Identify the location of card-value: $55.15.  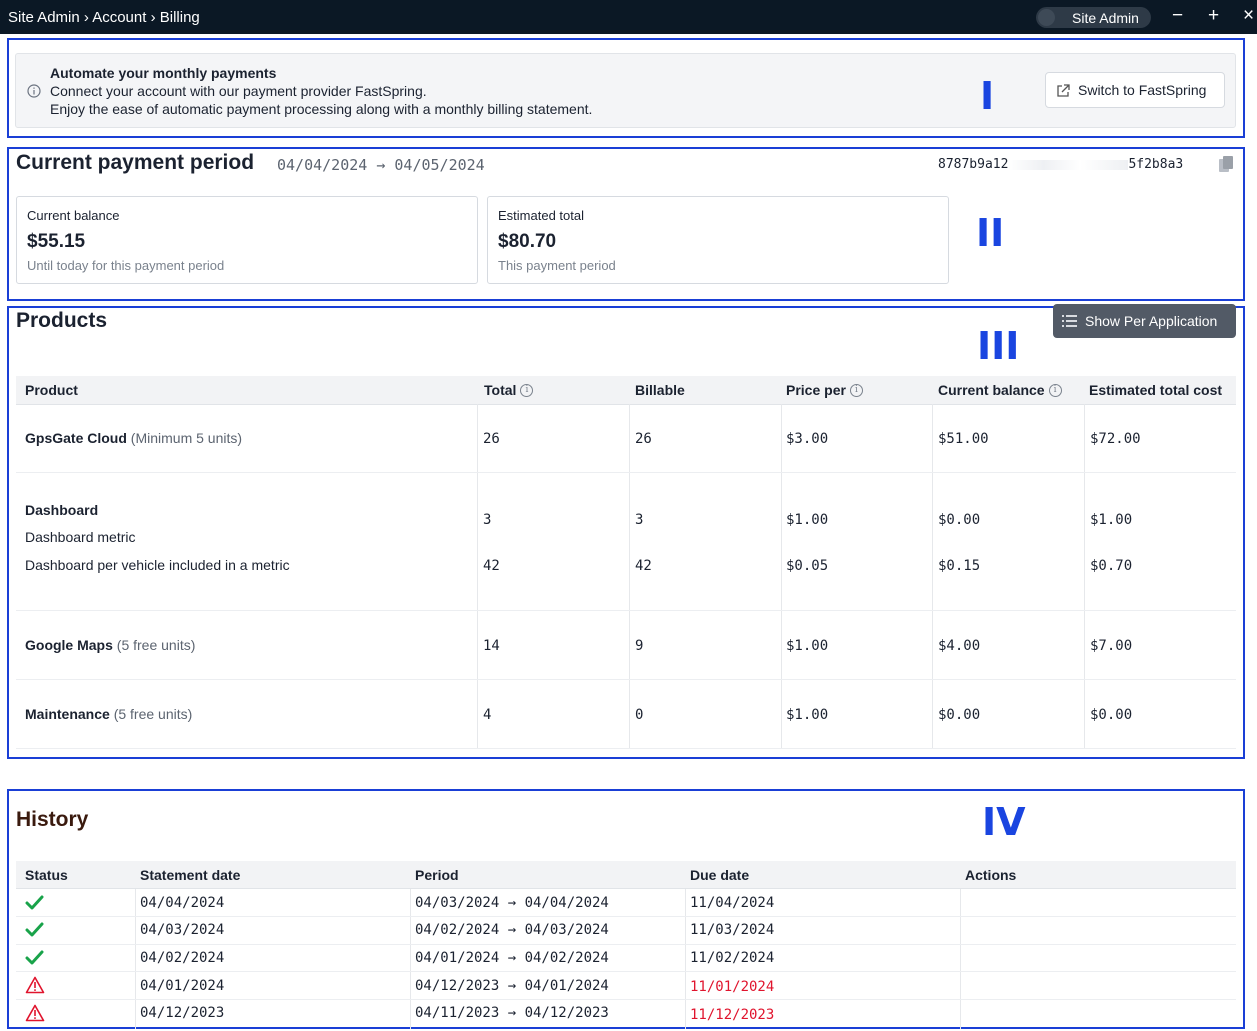
(56, 241).